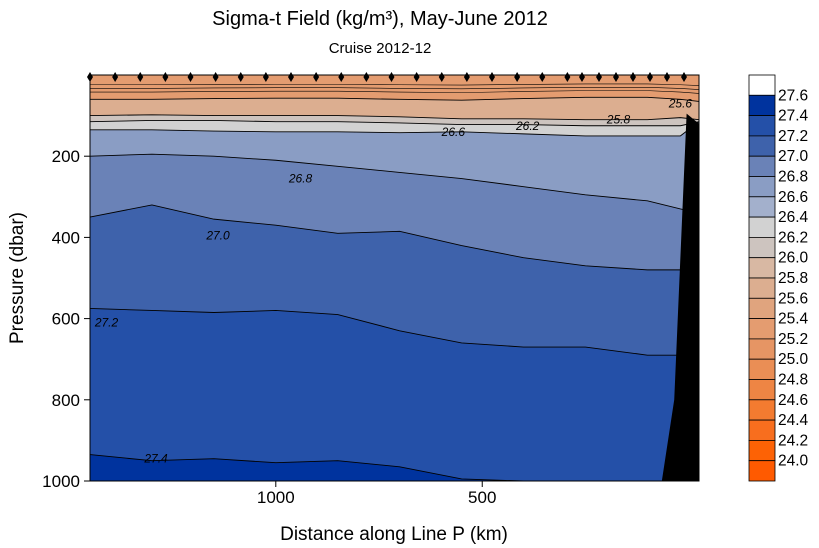  What do you see at coordinates (793, 136) in the screenshot?
I see `colorbar-label: 27.2` at bounding box center [793, 136].